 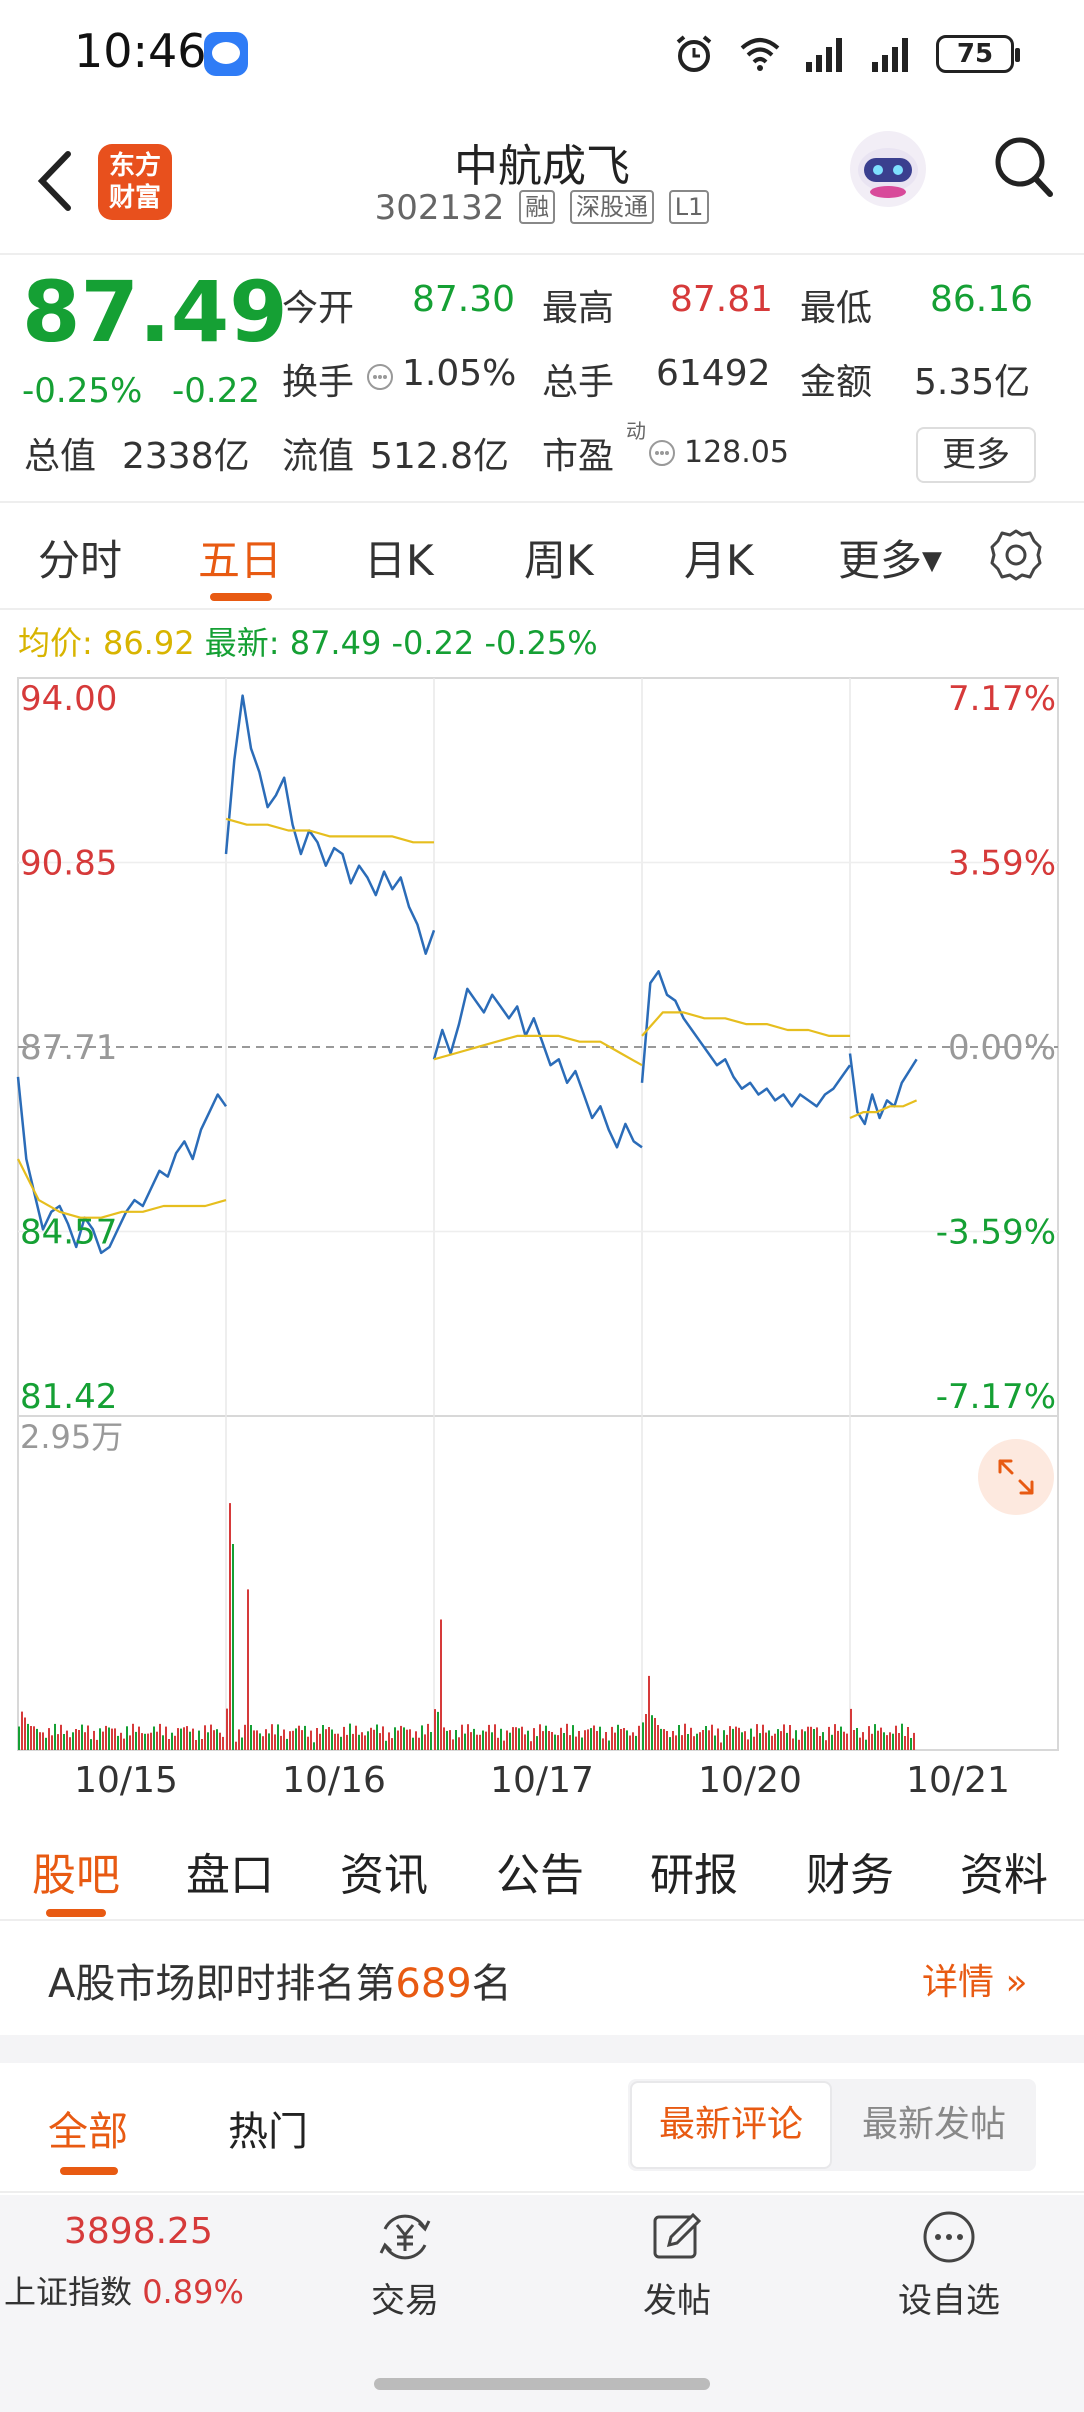 I want to click on rank-detail-link: 详情 », so click(x=975, y=1982).